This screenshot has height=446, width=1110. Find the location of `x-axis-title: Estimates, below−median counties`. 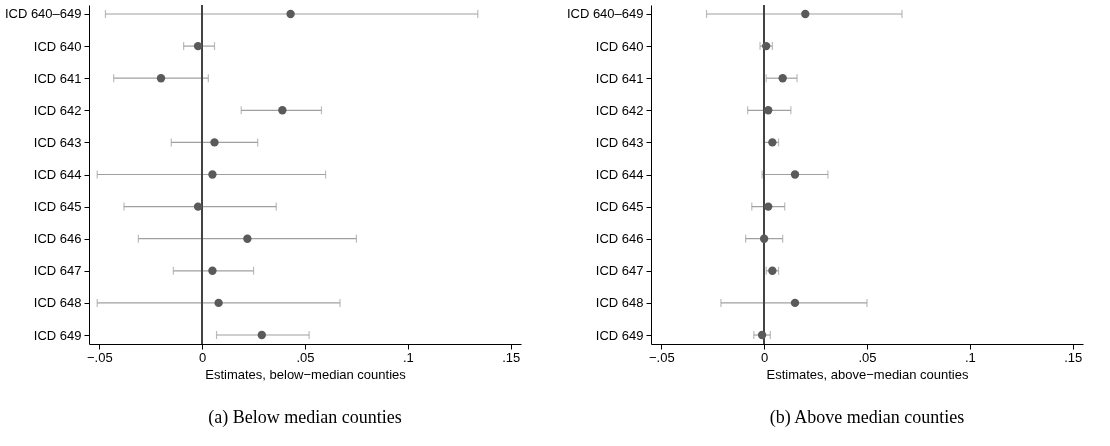

x-axis-title: Estimates, below−median counties is located at coordinates (306, 374).